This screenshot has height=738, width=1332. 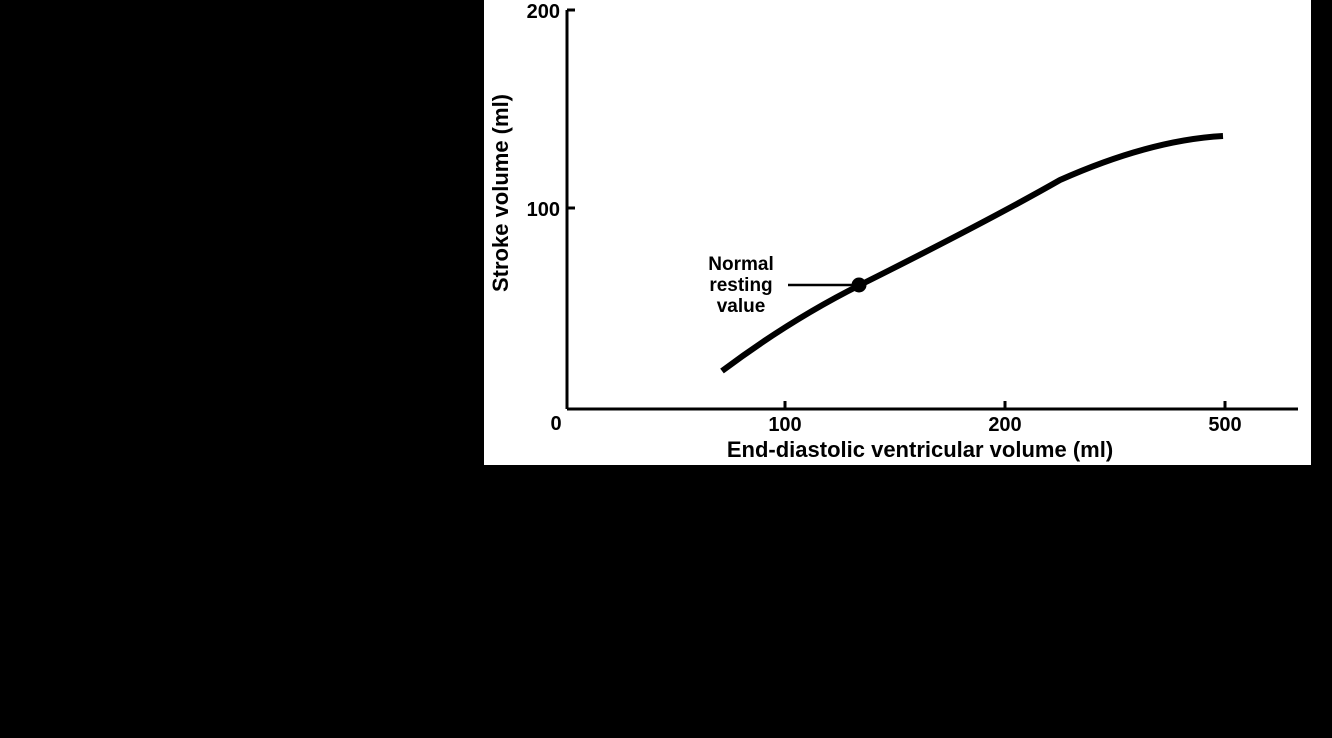 What do you see at coordinates (1224, 425) in the screenshot?
I see `x-tick-label-500: 500` at bounding box center [1224, 425].